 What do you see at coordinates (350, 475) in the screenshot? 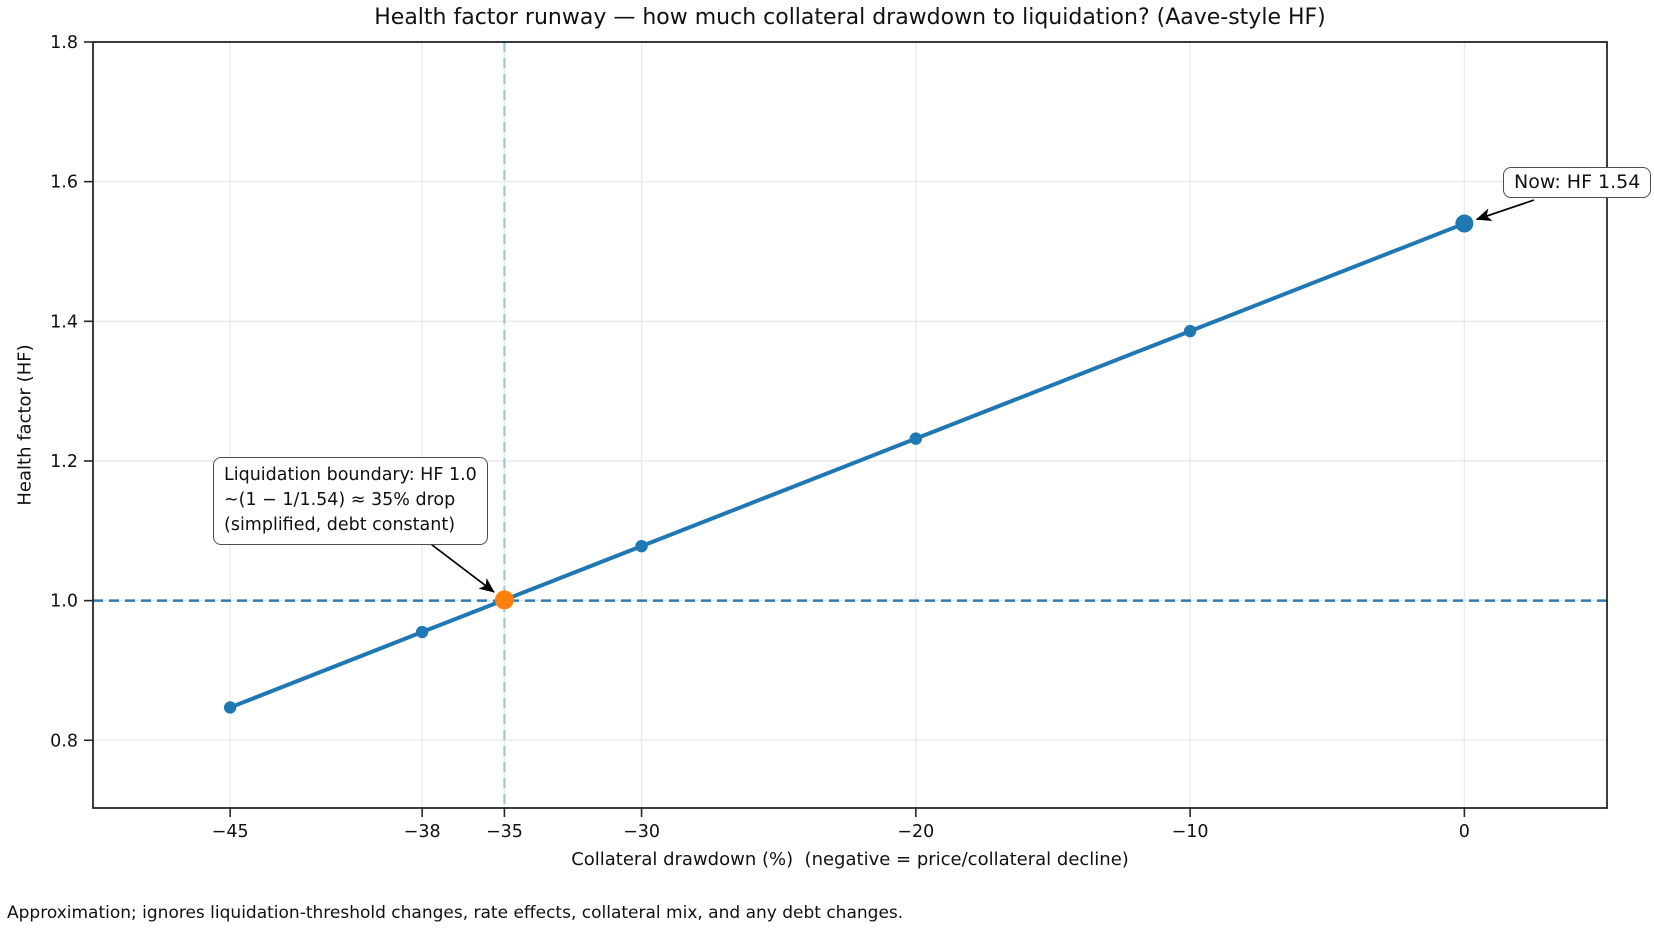
I see `annotation-boundary-line-1: Liquidation boundary: HF 1.0` at bounding box center [350, 475].